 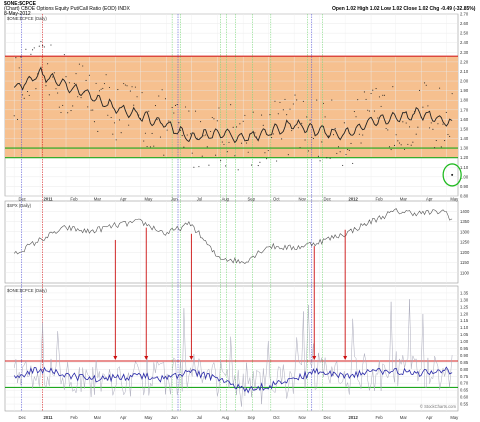 I want to click on x-tick-label: Oct, so click(x=276, y=199).